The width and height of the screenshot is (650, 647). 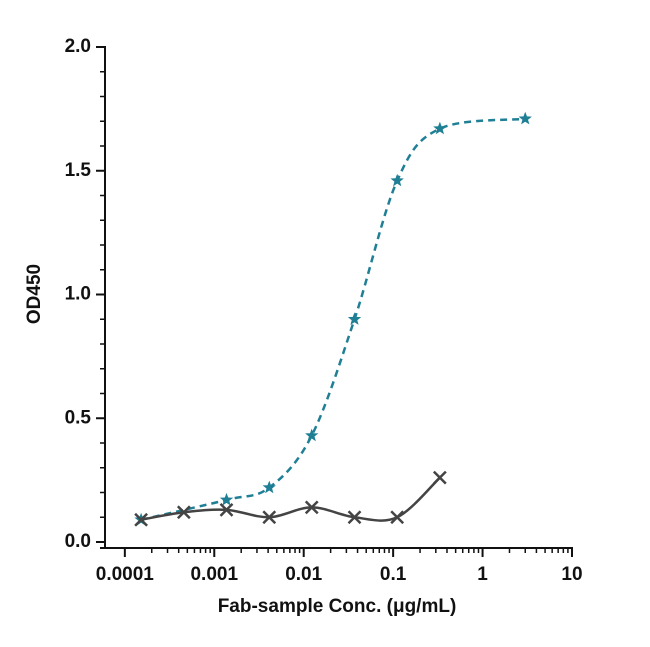 What do you see at coordinates (571, 574) in the screenshot?
I see `x-tick-label: 10` at bounding box center [571, 574].